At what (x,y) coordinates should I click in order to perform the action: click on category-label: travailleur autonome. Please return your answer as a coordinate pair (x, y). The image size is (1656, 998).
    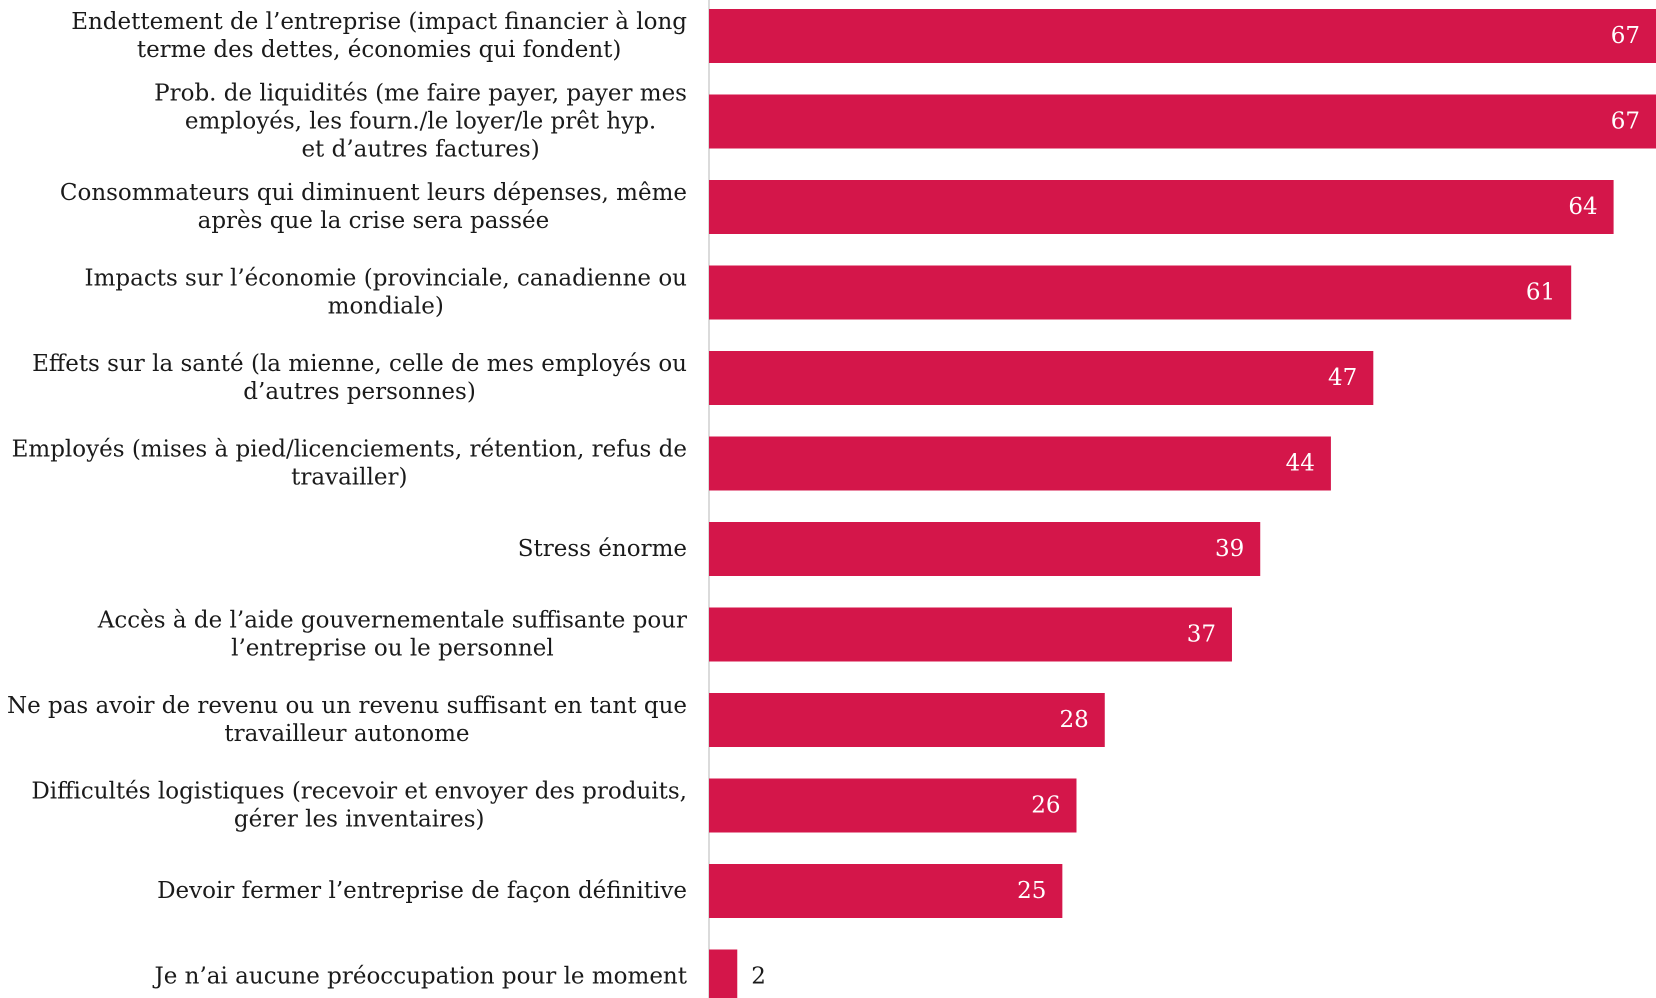
    Looking at the image, I should click on (346, 734).